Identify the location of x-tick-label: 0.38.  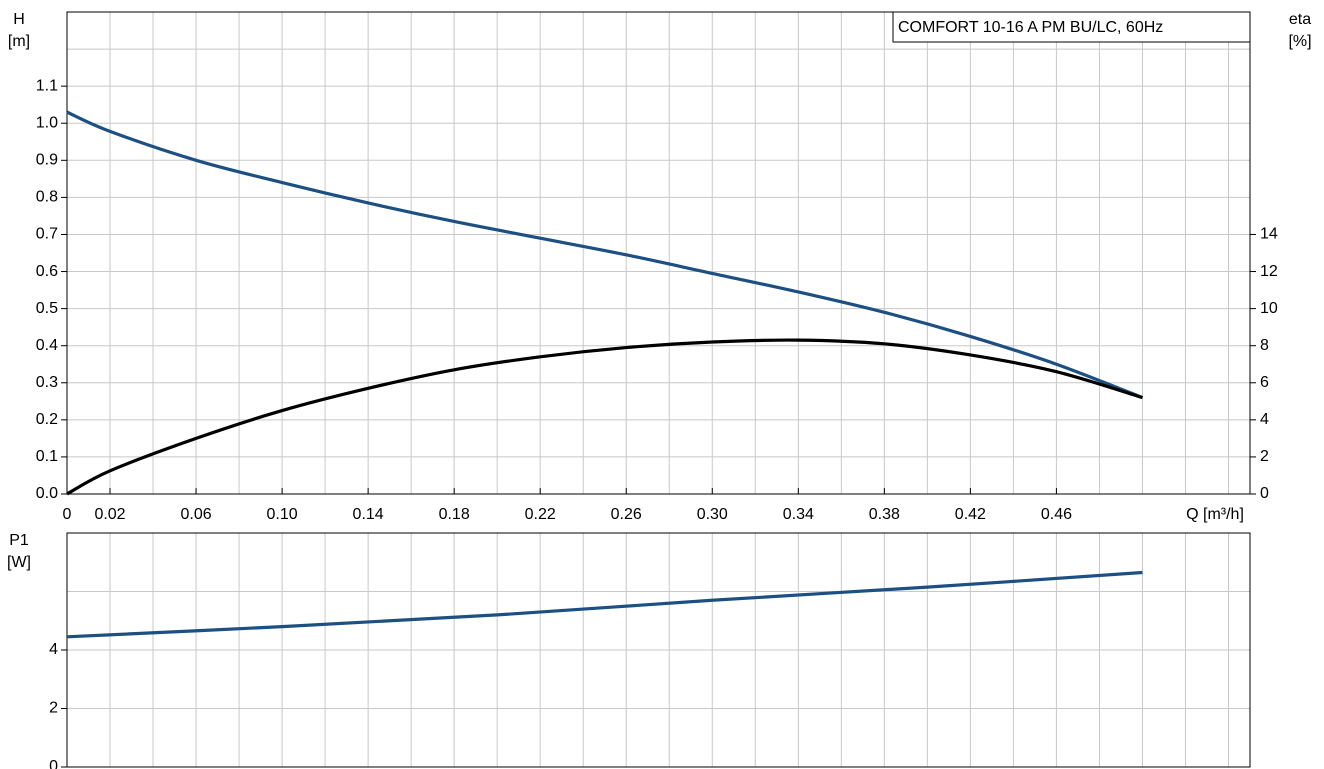
(884, 514).